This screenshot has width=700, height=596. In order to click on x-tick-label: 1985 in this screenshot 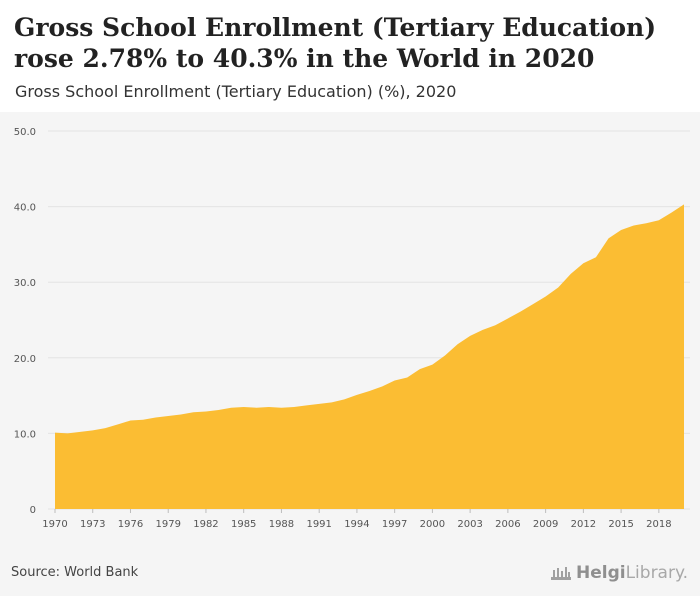, I will do `click(243, 524)`.